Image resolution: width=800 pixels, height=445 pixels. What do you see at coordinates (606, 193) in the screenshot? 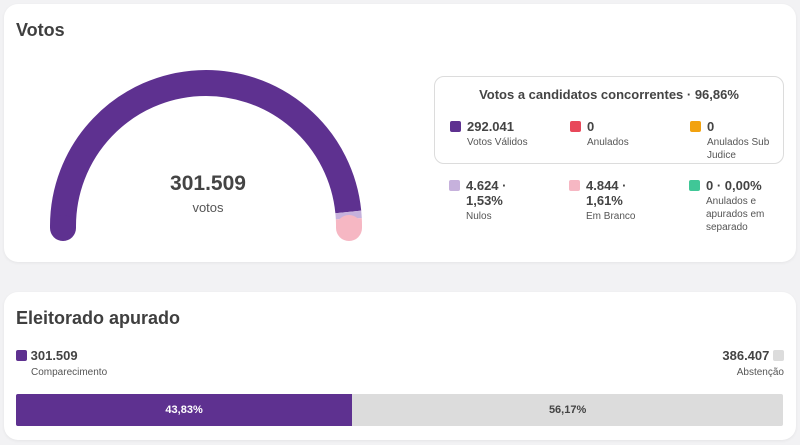
I see `blank-votes-value: 4.844 · 1,61%` at bounding box center [606, 193].